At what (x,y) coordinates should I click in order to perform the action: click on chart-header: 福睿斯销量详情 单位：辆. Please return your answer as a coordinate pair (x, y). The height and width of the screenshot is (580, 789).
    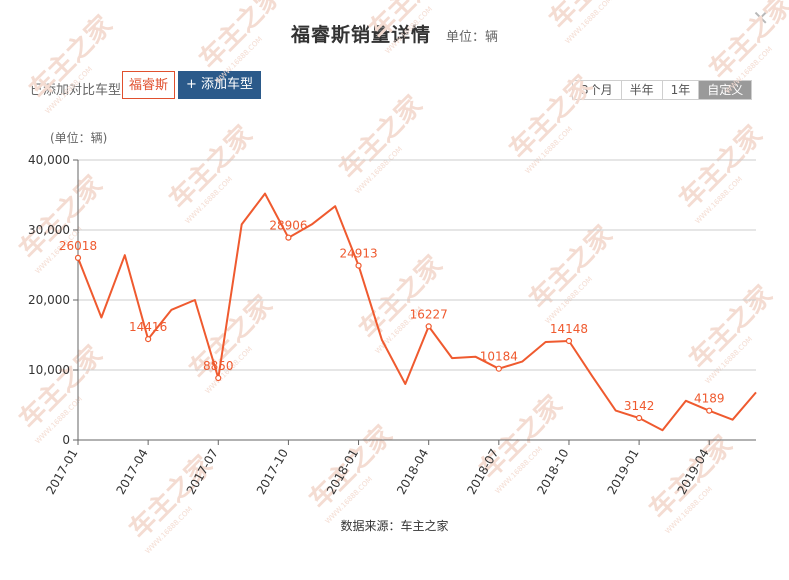
    Looking at the image, I should click on (394, 33).